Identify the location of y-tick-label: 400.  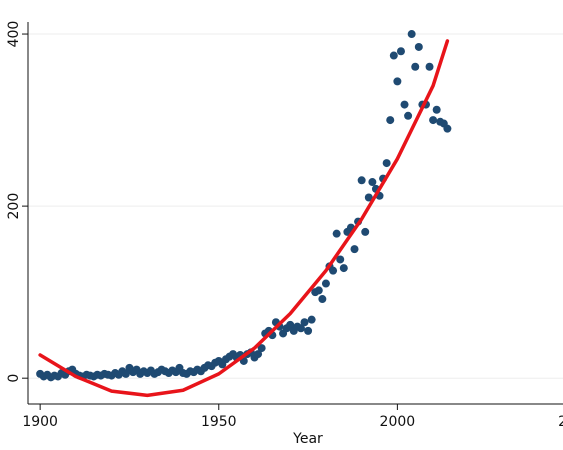
(14, 34).